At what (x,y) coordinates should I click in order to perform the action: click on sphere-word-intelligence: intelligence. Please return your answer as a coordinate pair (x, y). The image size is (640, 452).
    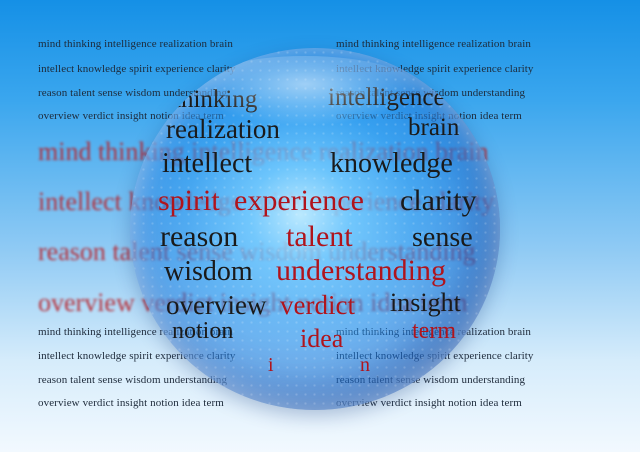
    Looking at the image, I should click on (386, 97).